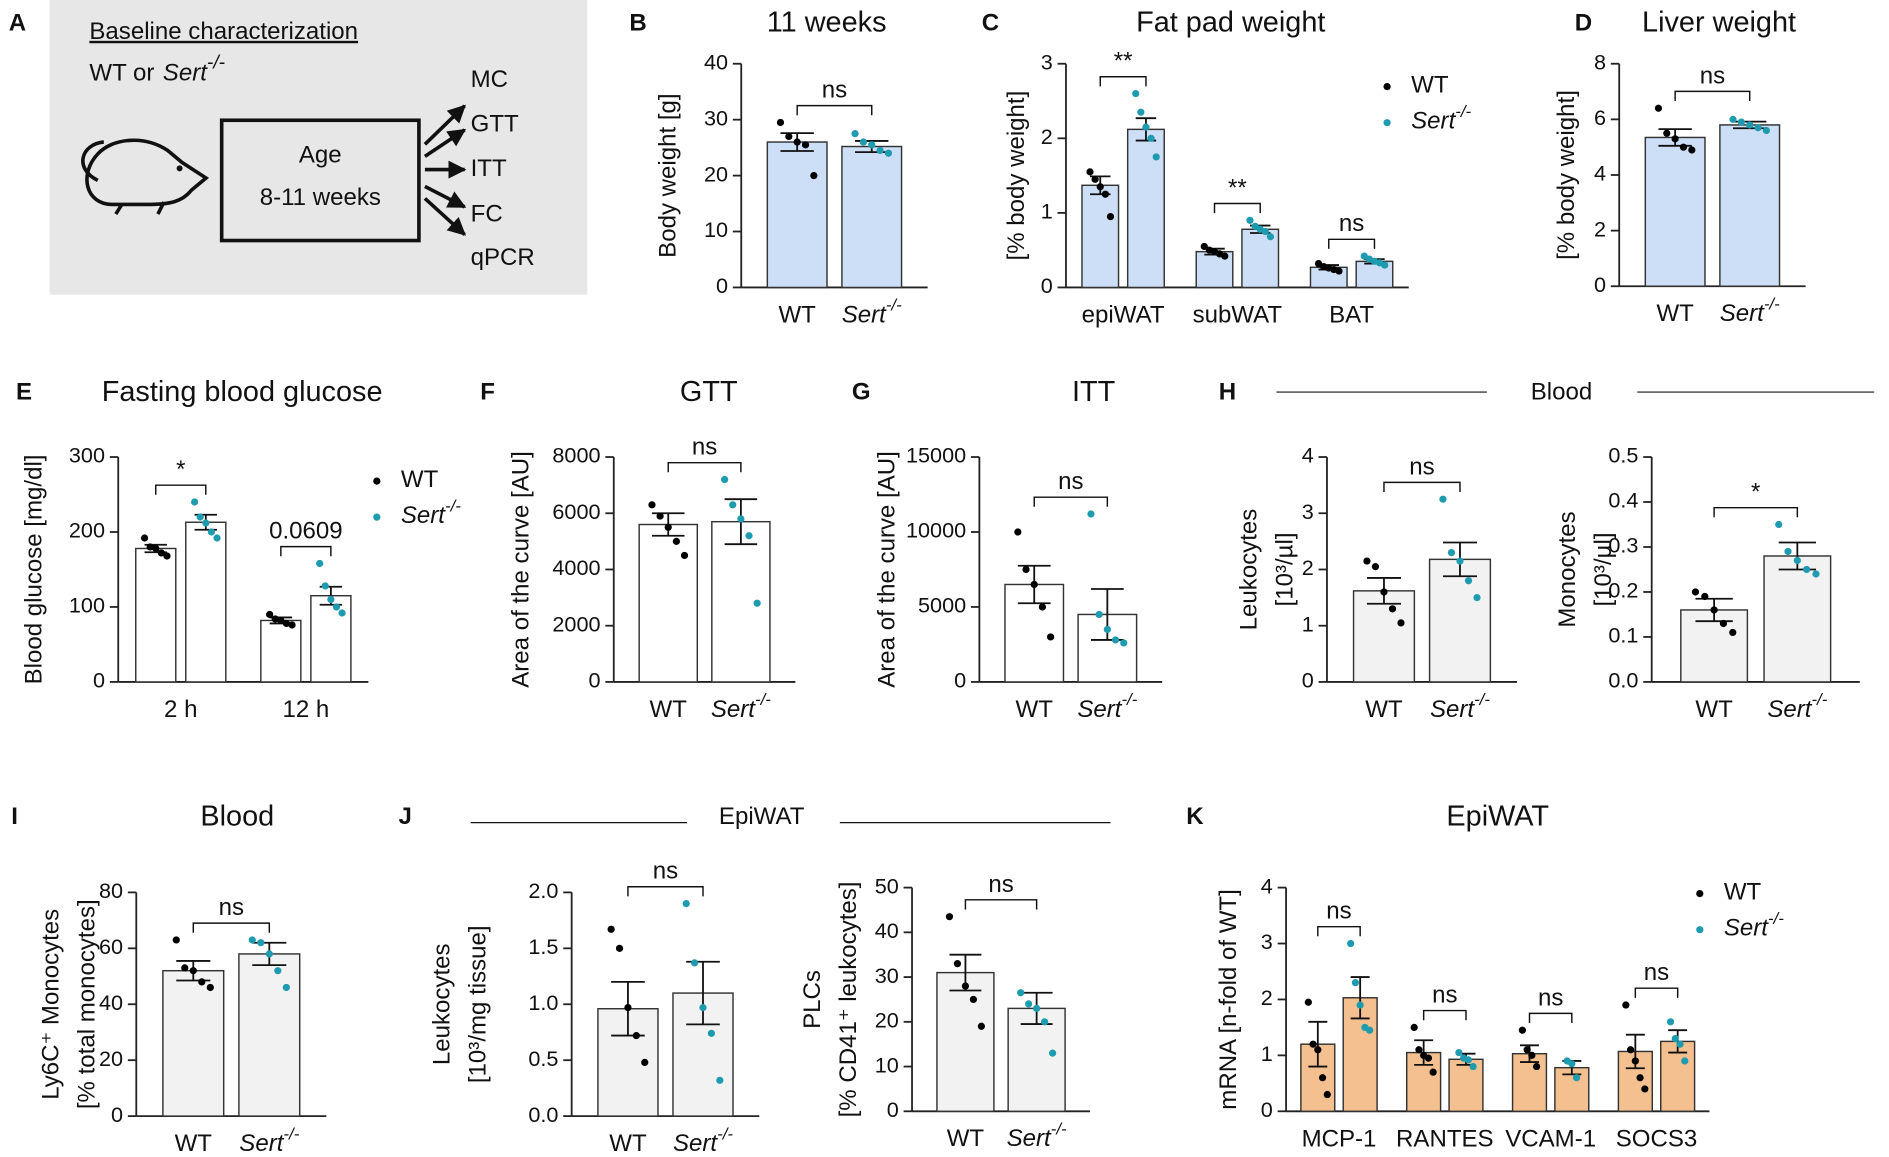 The height and width of the screenshot is (1157, 1889). I want to click on x-tick-label: subWAT, so click(1238, 315).